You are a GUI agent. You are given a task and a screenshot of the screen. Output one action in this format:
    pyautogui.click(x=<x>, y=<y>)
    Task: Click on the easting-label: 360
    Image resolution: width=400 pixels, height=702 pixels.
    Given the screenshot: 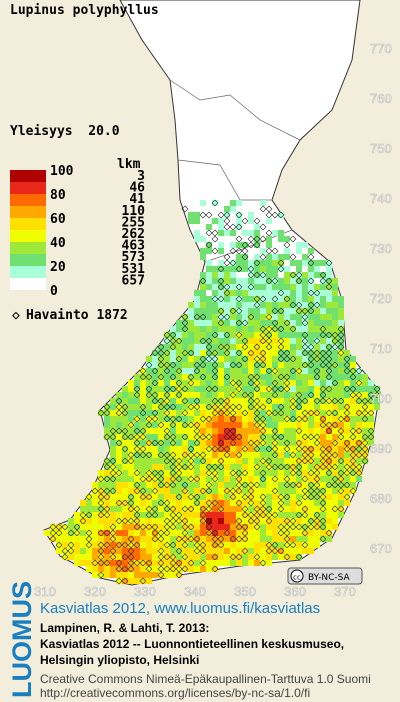 What is the action you would take?
    pyautogui.click(x=295, y=591)
    